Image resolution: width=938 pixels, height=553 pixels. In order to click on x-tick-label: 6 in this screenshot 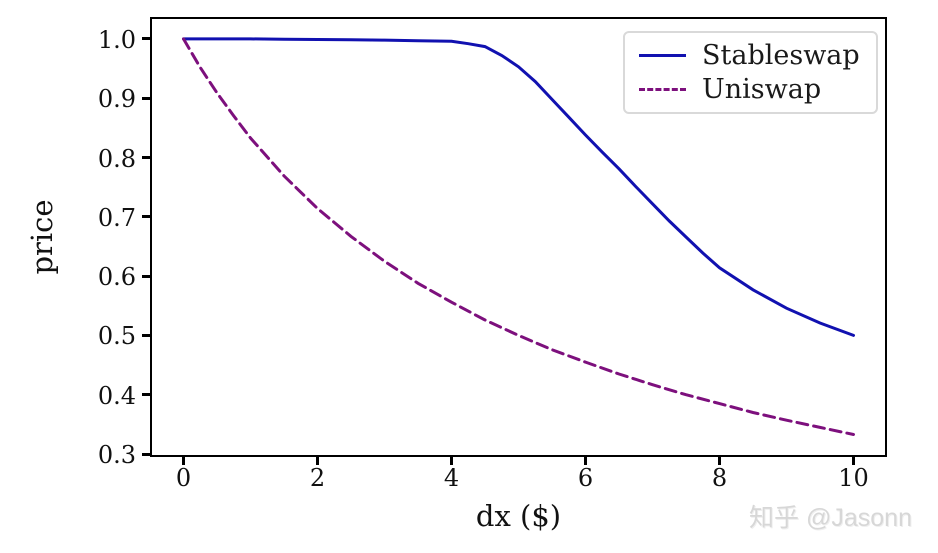, I will do `click(585, 478)`.